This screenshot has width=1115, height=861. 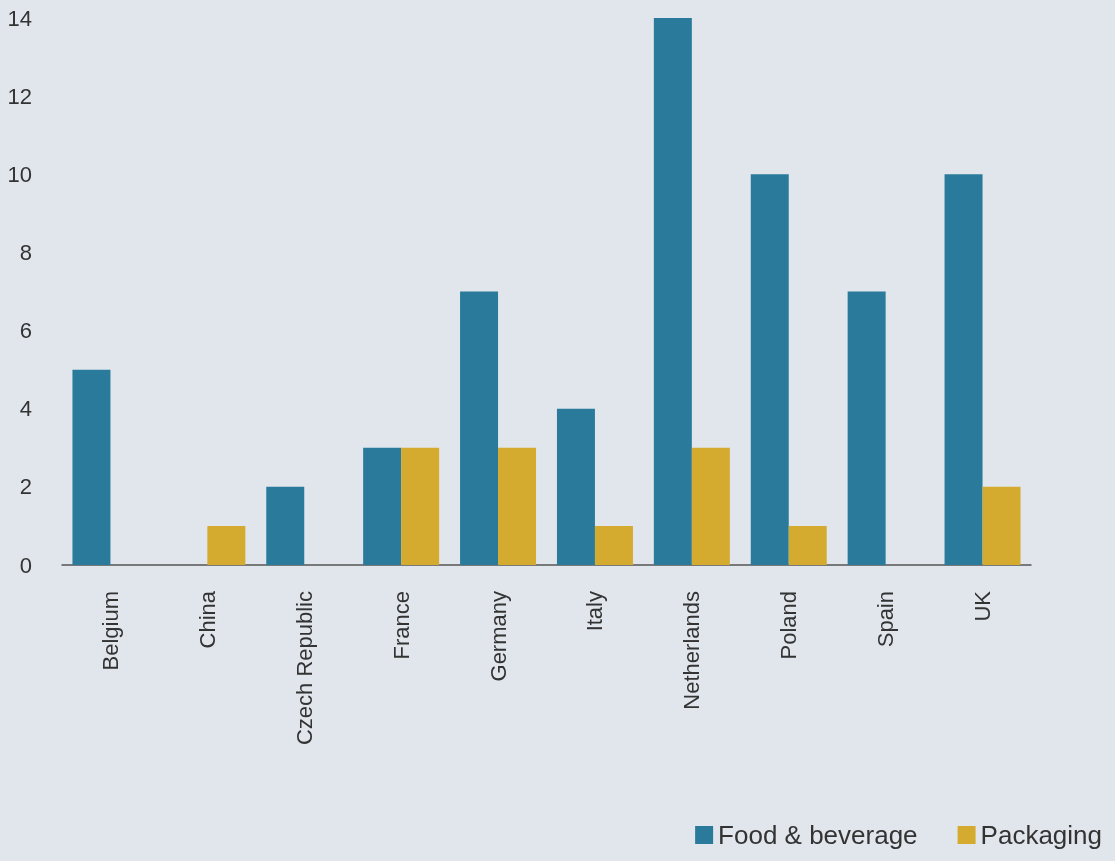 I want to click on y-tick-label: 0, so click(x=25, y=565).